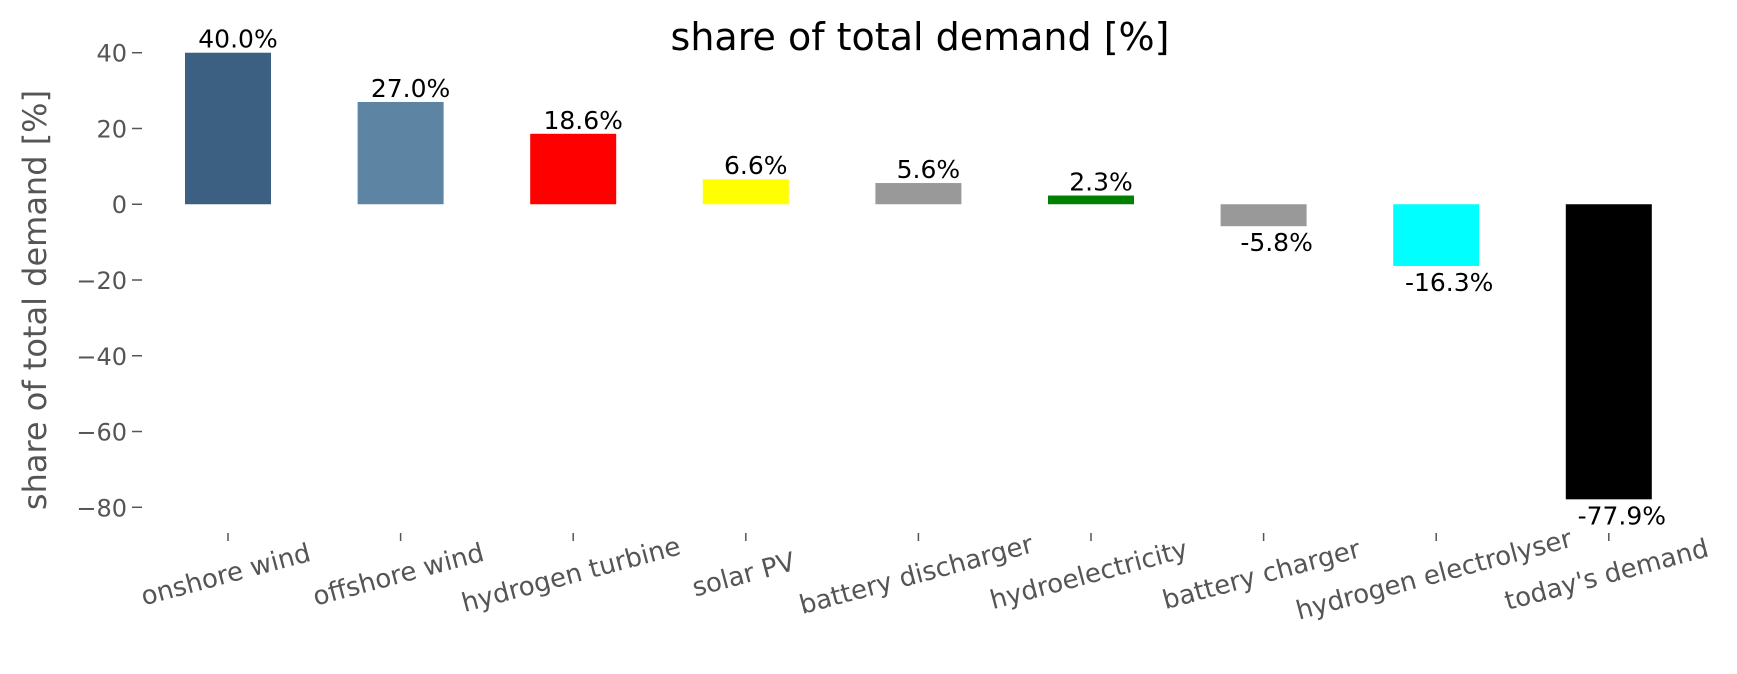 This screenshot has height=674, width=1737. I want to click on data-label: -5.8%, so click(1276, 242).